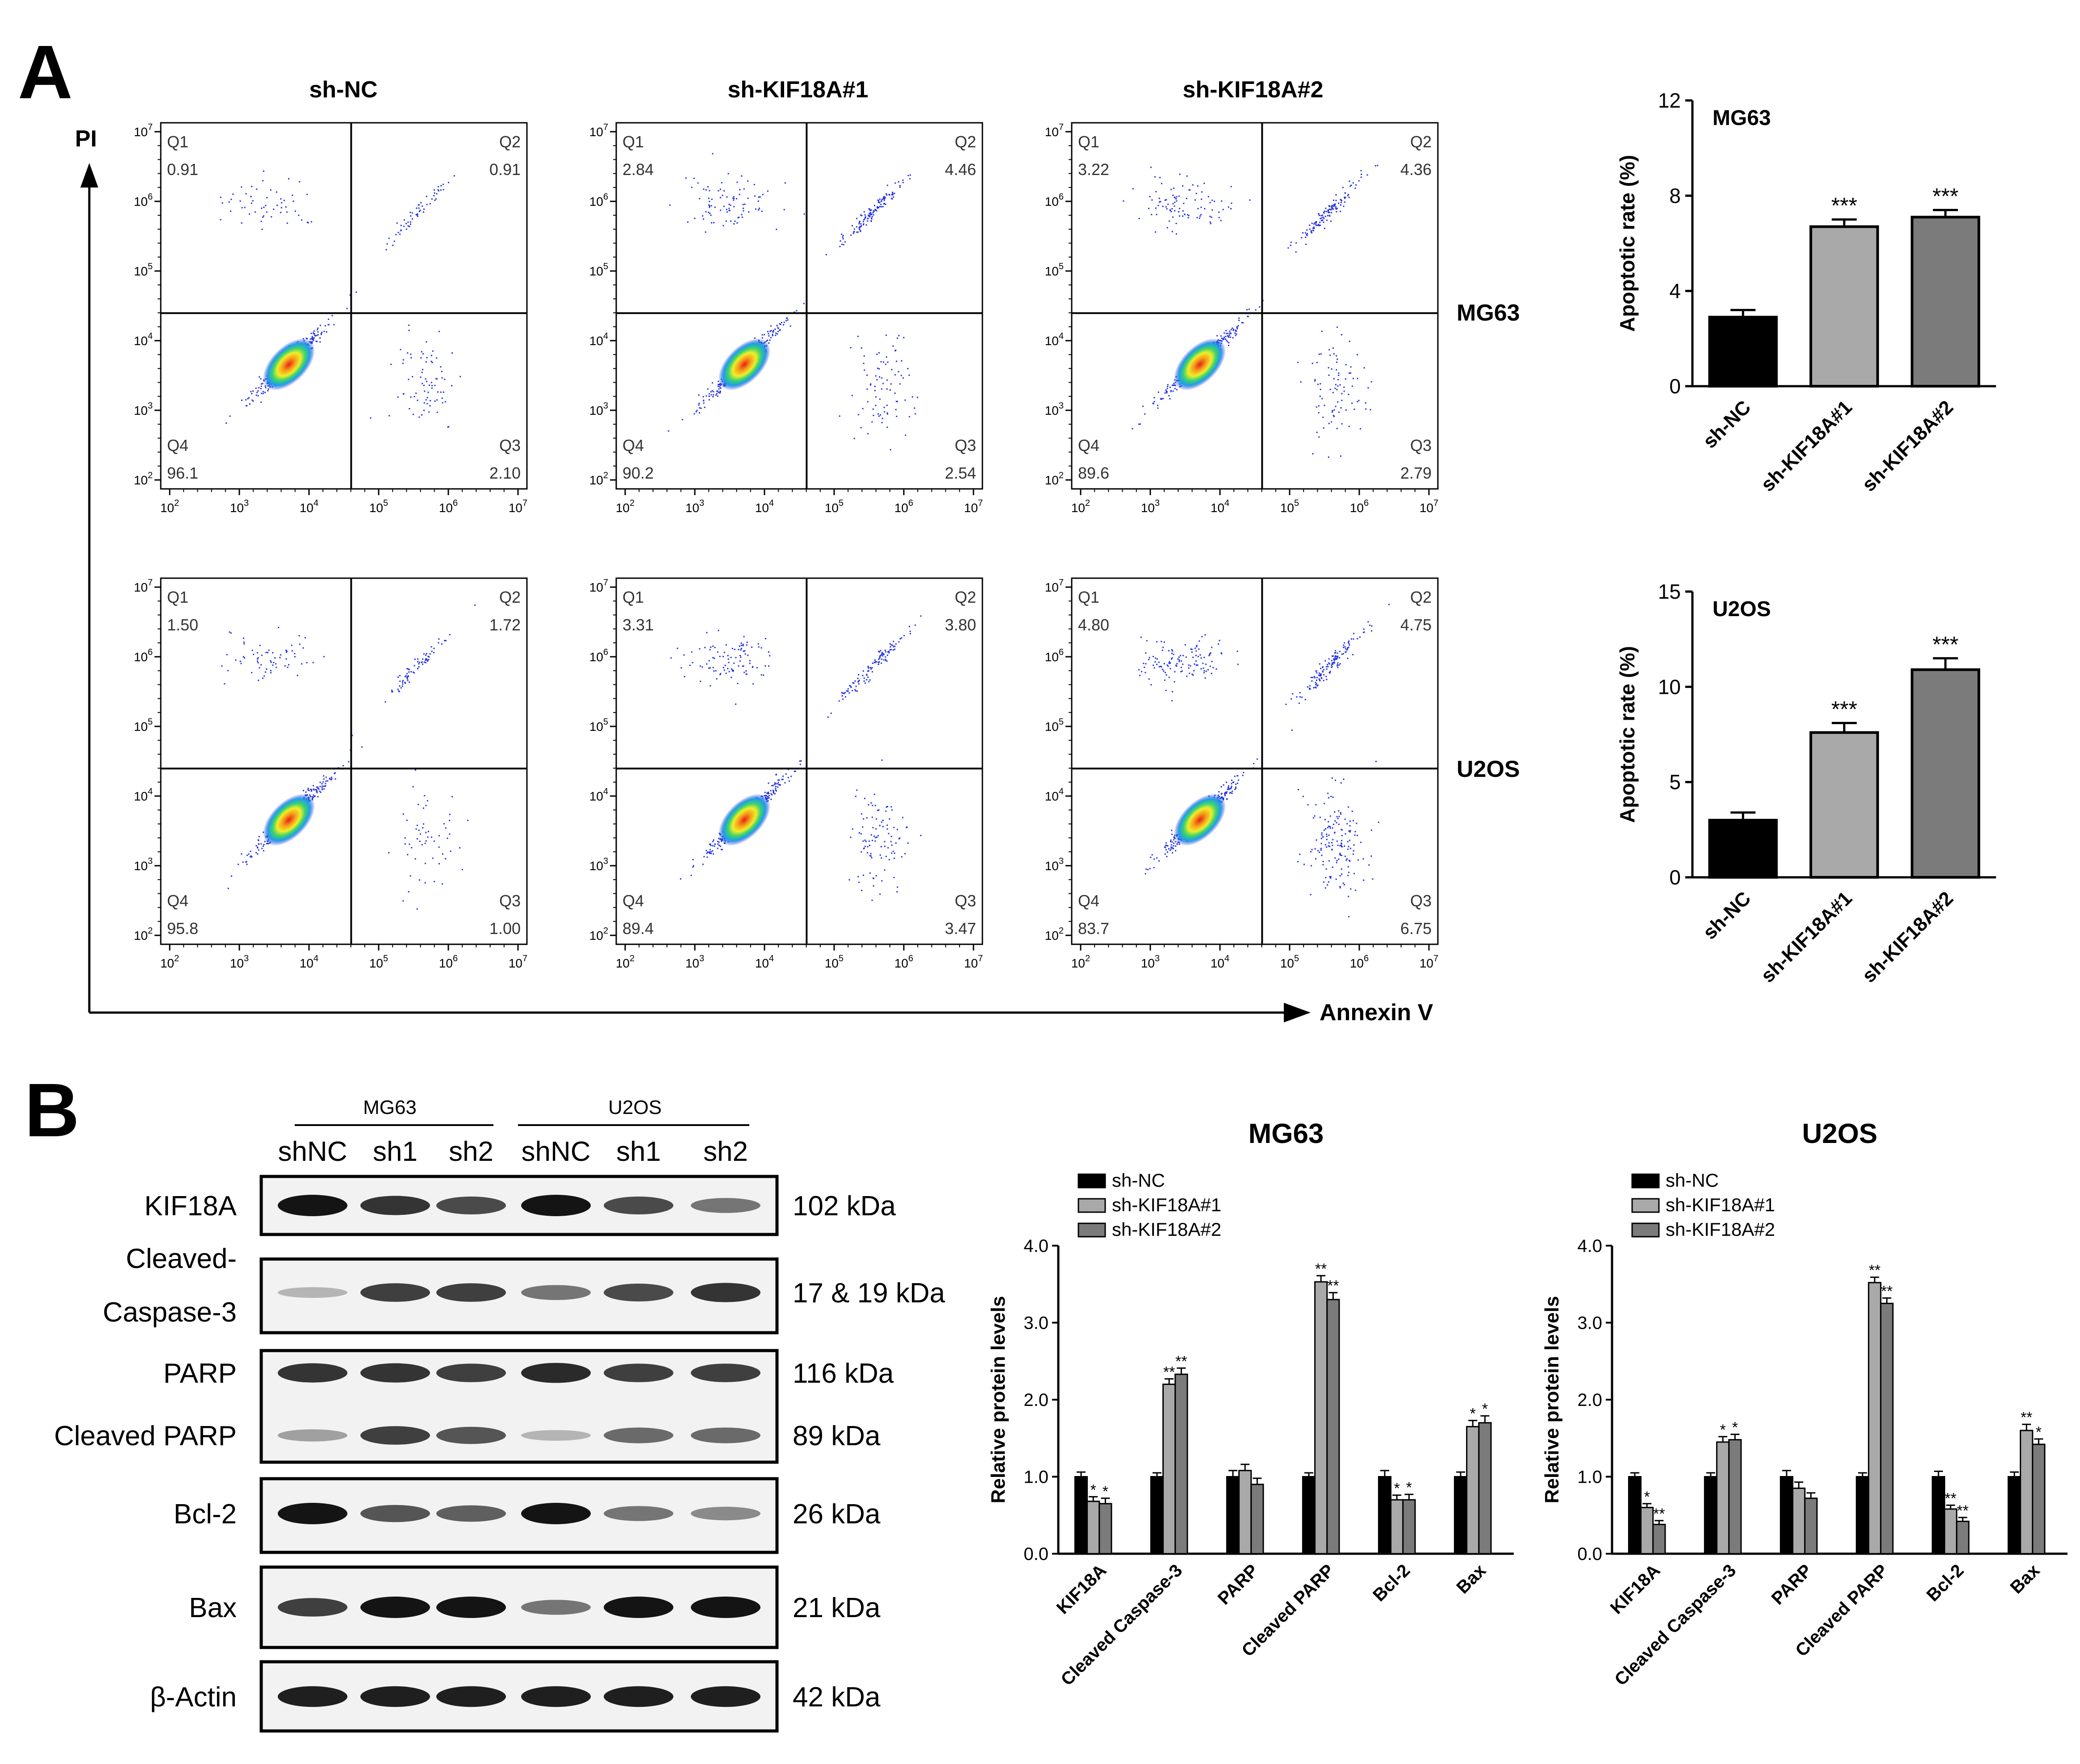 The width and height of the screenshot is (2080, 1764). I want to click on x-tick-label: sh-NC, so click(1727, 424).